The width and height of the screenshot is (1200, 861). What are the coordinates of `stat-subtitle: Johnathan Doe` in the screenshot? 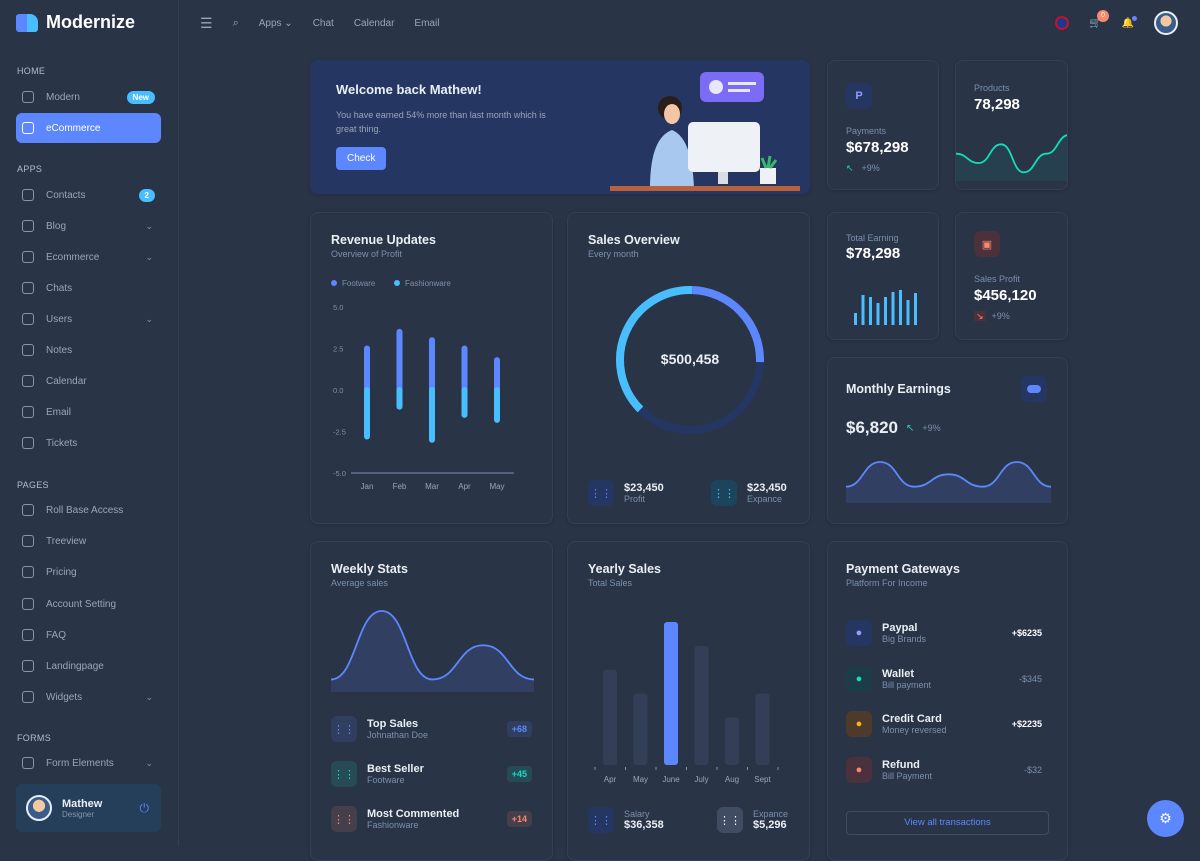 It's located at (398, 735).